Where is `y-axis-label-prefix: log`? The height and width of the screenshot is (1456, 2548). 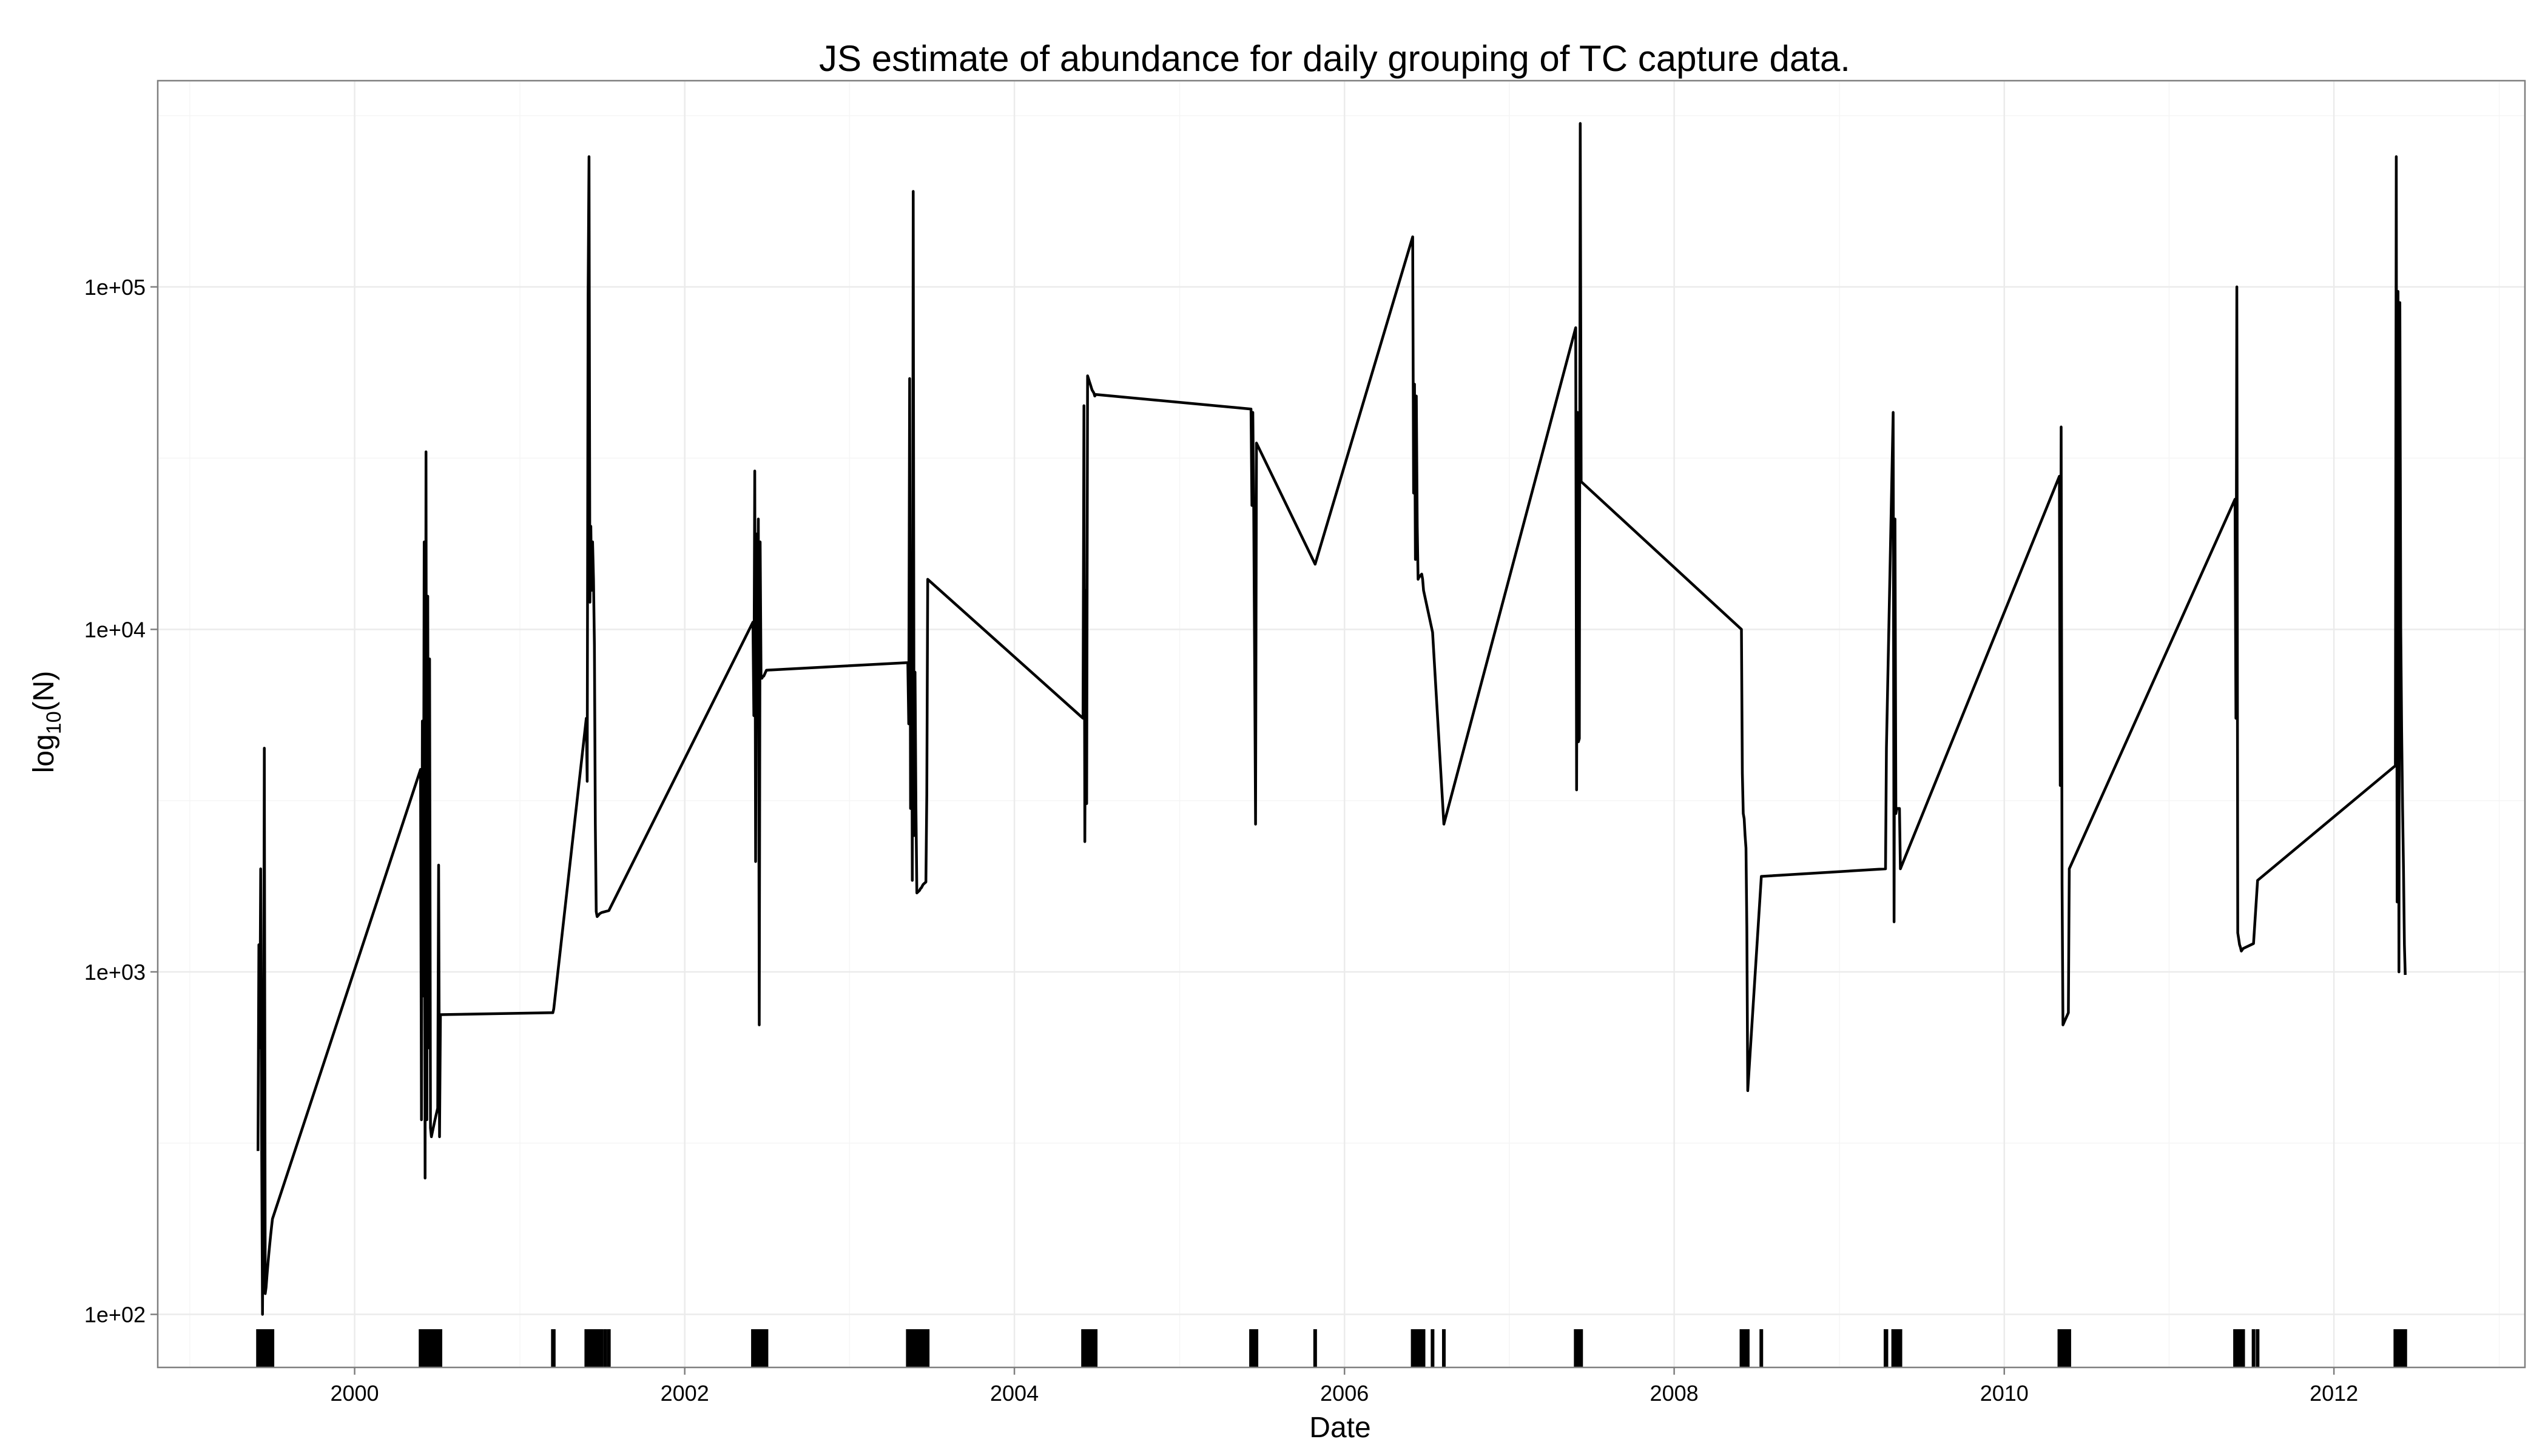
y-axis-label-prefix: log is located at coordinates (44, 753).